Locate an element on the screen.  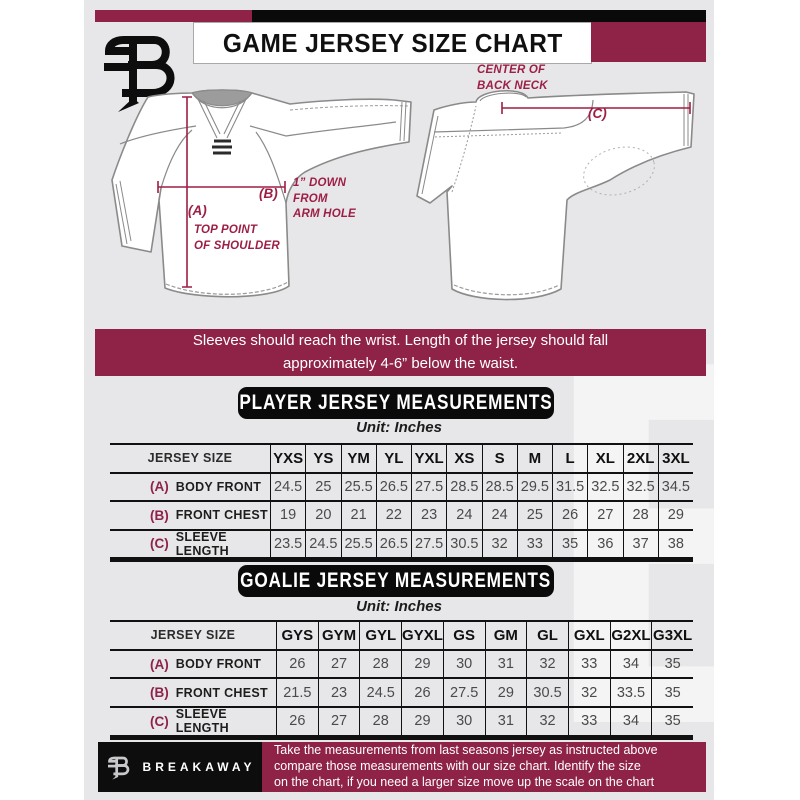
size-header-cell: 2XL is located at coordinates (640, 459).